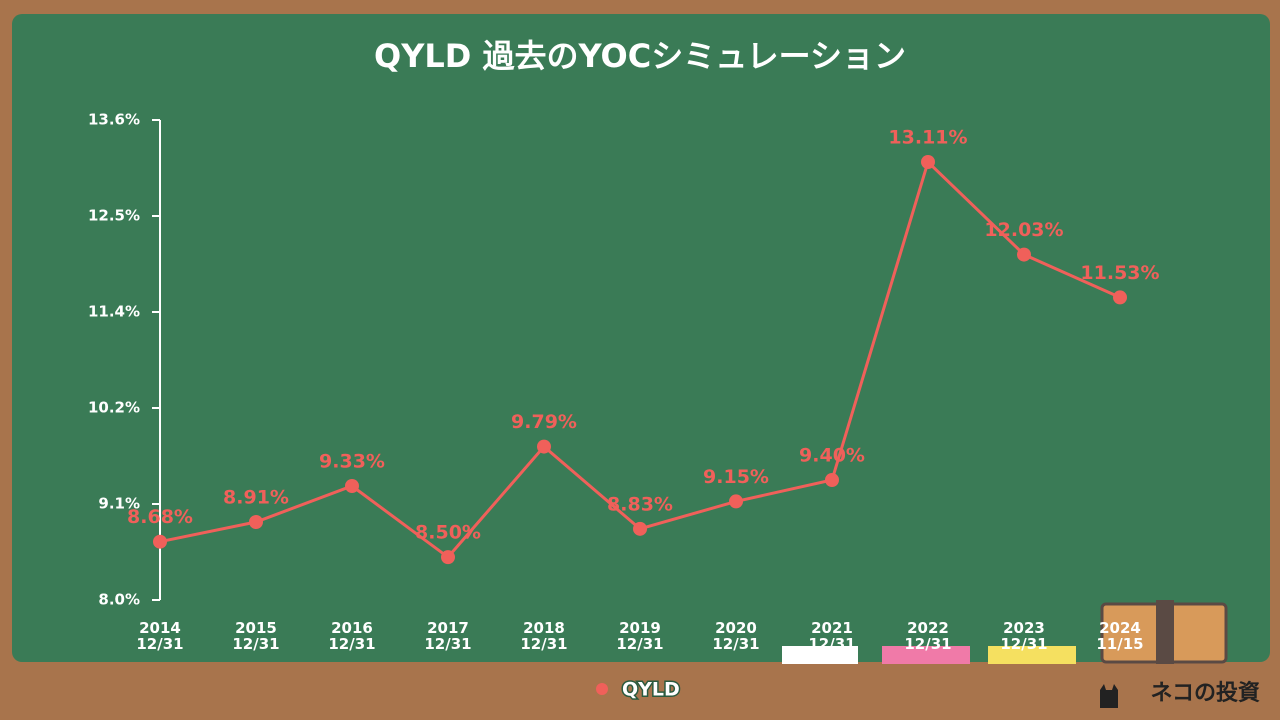  Describe the element at coordinates (256, 636) in the screenshot. I see `x-tick-label: 2015 12/31` at that location.